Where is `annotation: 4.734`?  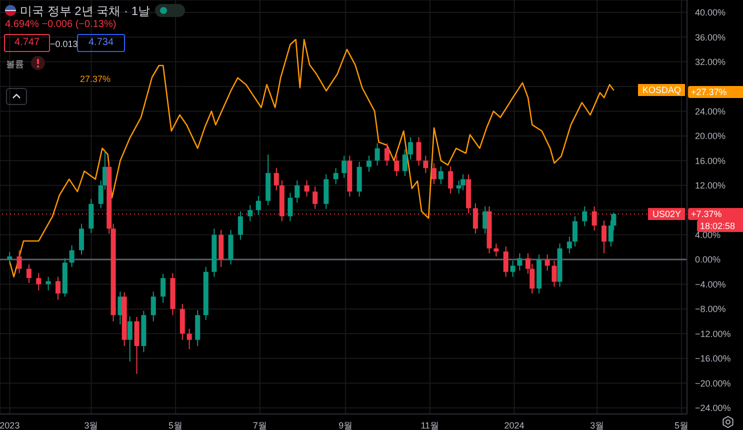
annotation: 4.734 is located at coordinates (101, 43).